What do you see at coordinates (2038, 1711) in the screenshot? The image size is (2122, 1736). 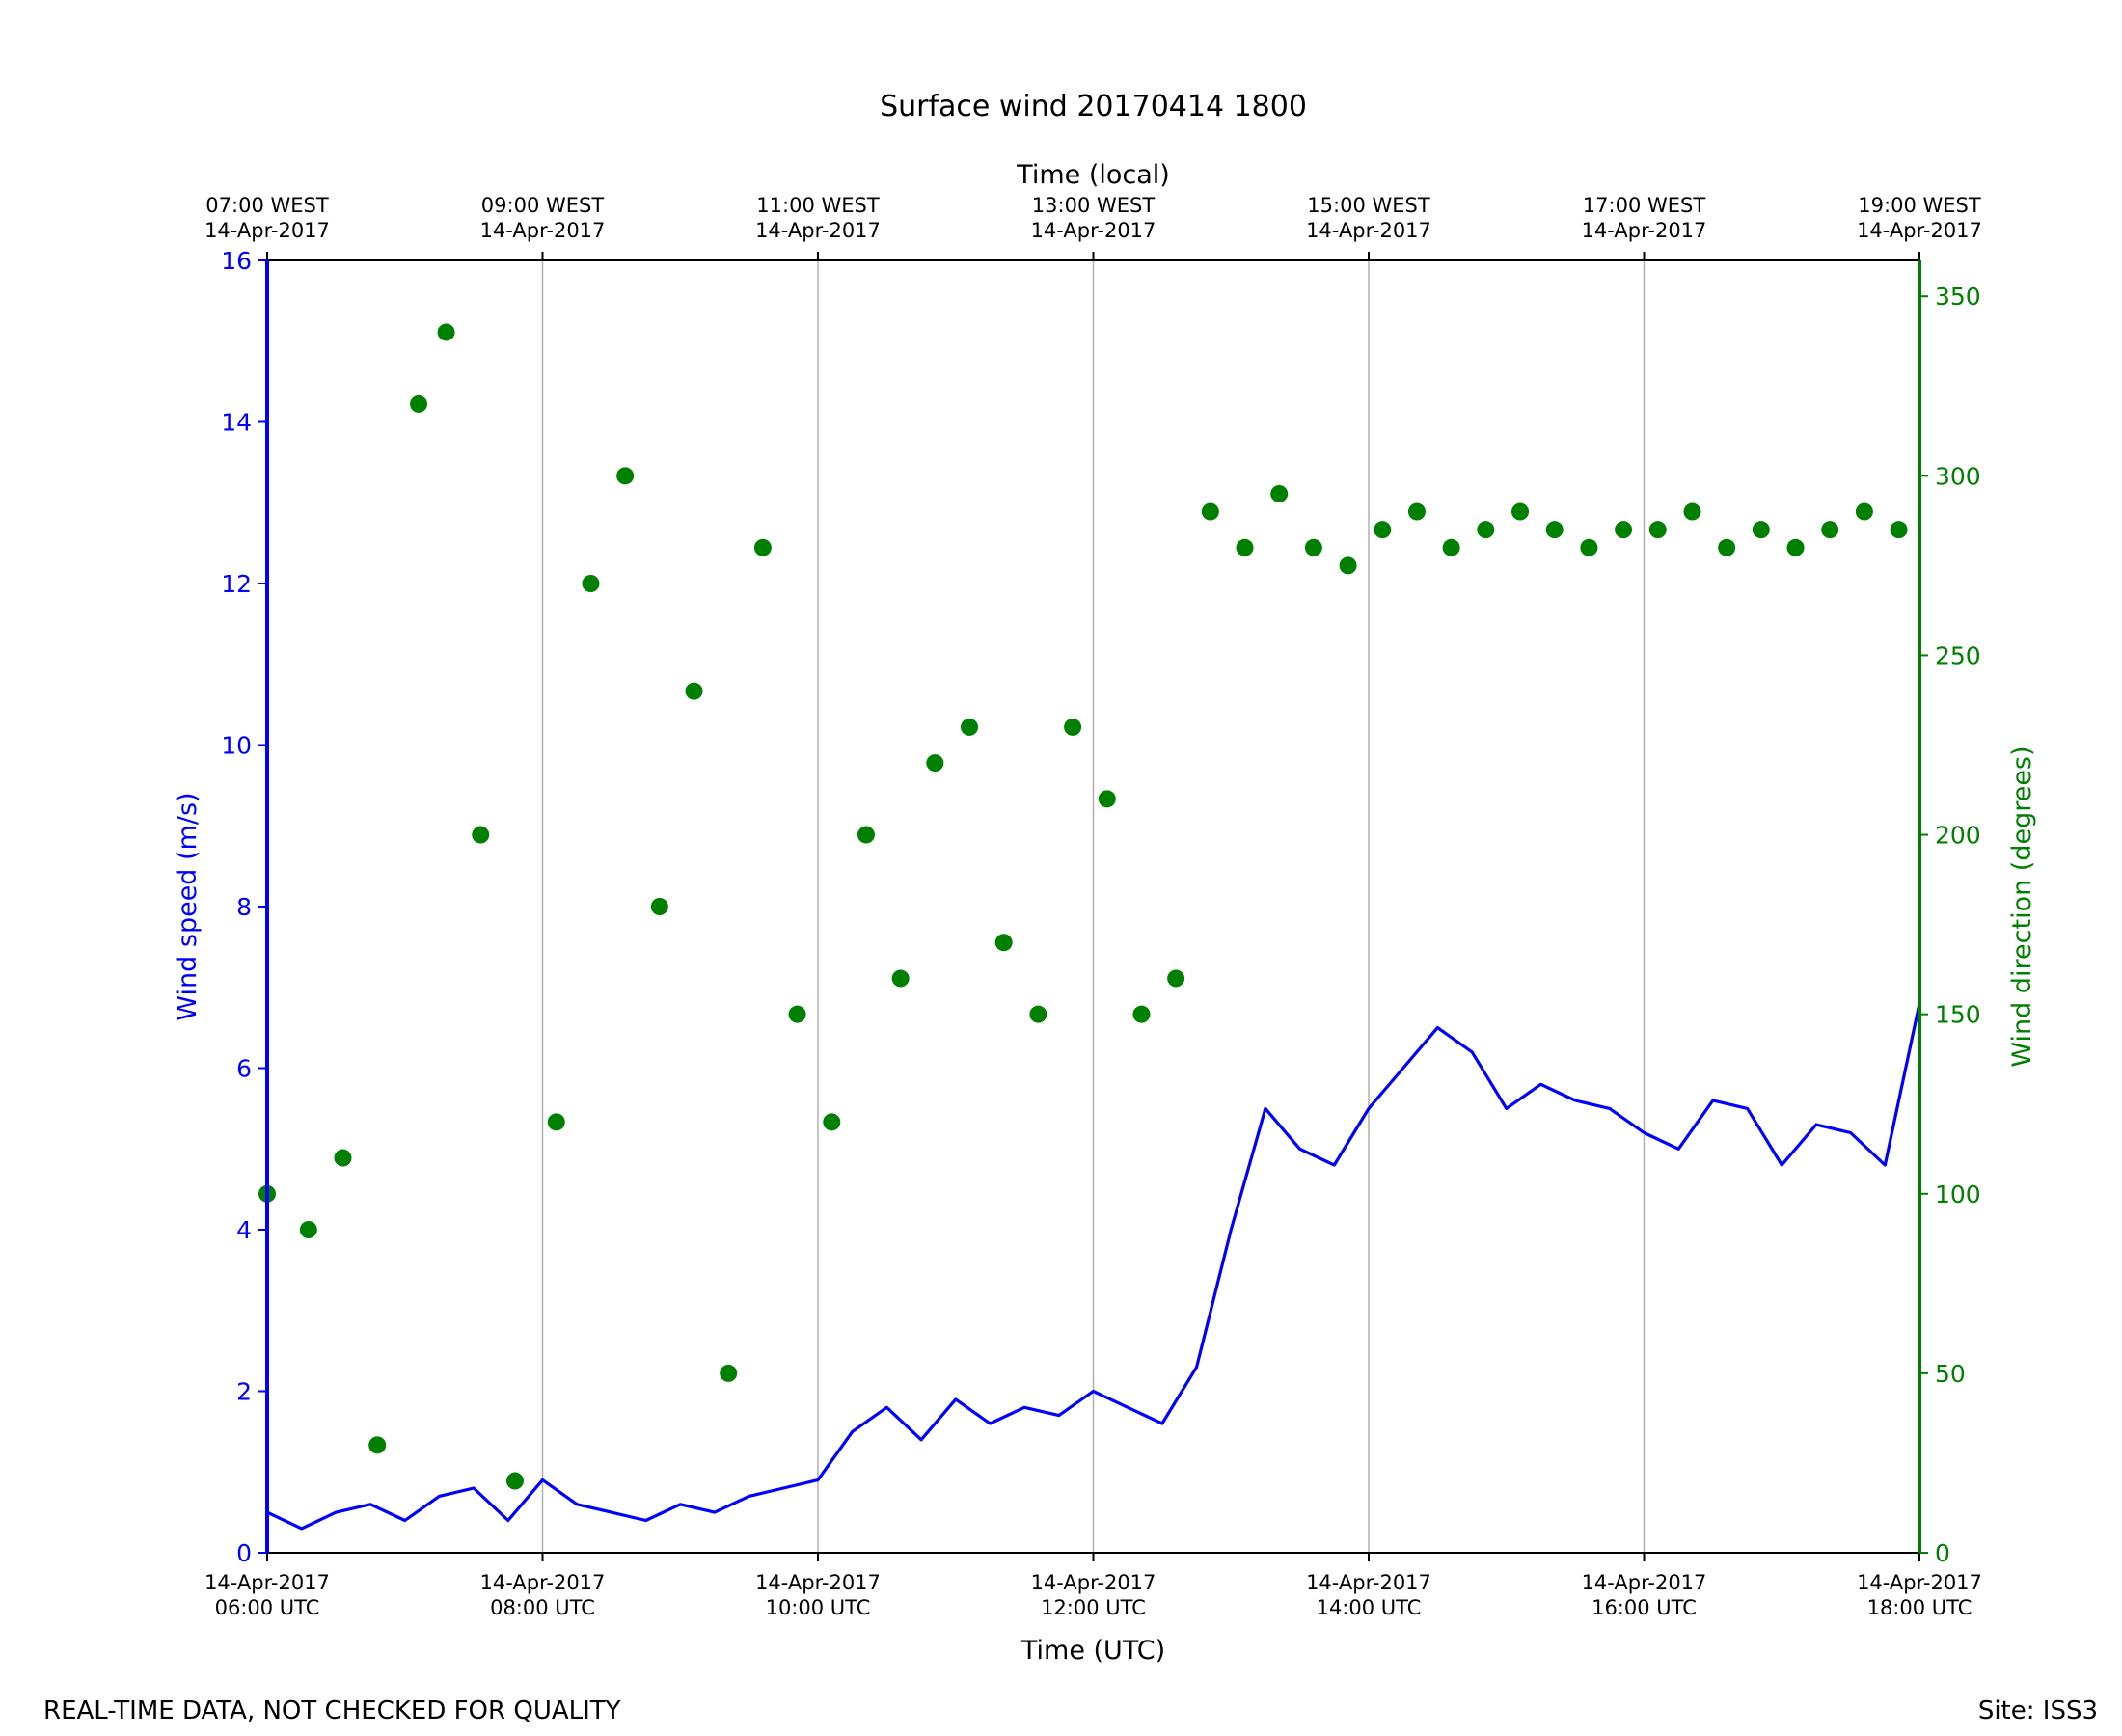 I see `site-label: Site: ISS3` at bounding box center [2038, 1711].